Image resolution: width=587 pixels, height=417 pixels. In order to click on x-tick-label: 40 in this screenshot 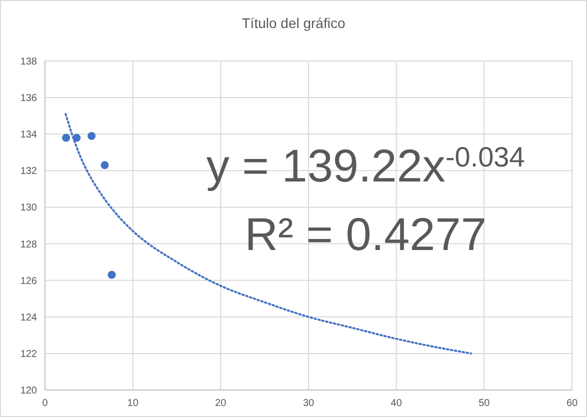, I will do `click(396, 403)`.